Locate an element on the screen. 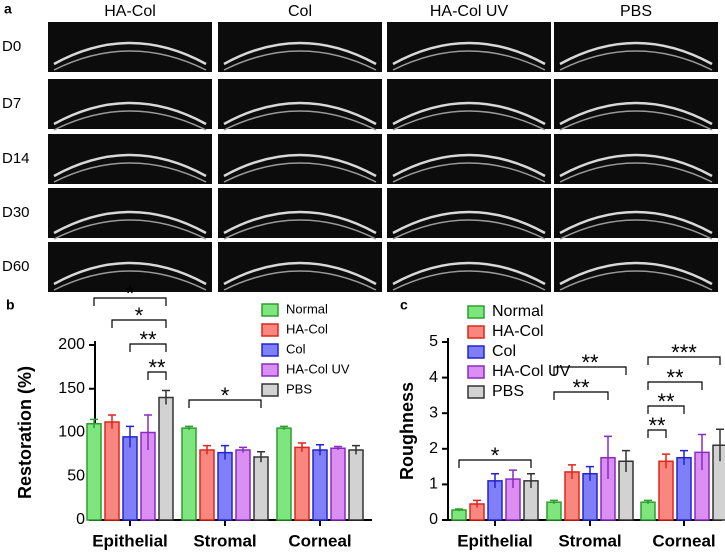 The image size is (725, 560). row-label: D14 is located at coordinates (16, 158).